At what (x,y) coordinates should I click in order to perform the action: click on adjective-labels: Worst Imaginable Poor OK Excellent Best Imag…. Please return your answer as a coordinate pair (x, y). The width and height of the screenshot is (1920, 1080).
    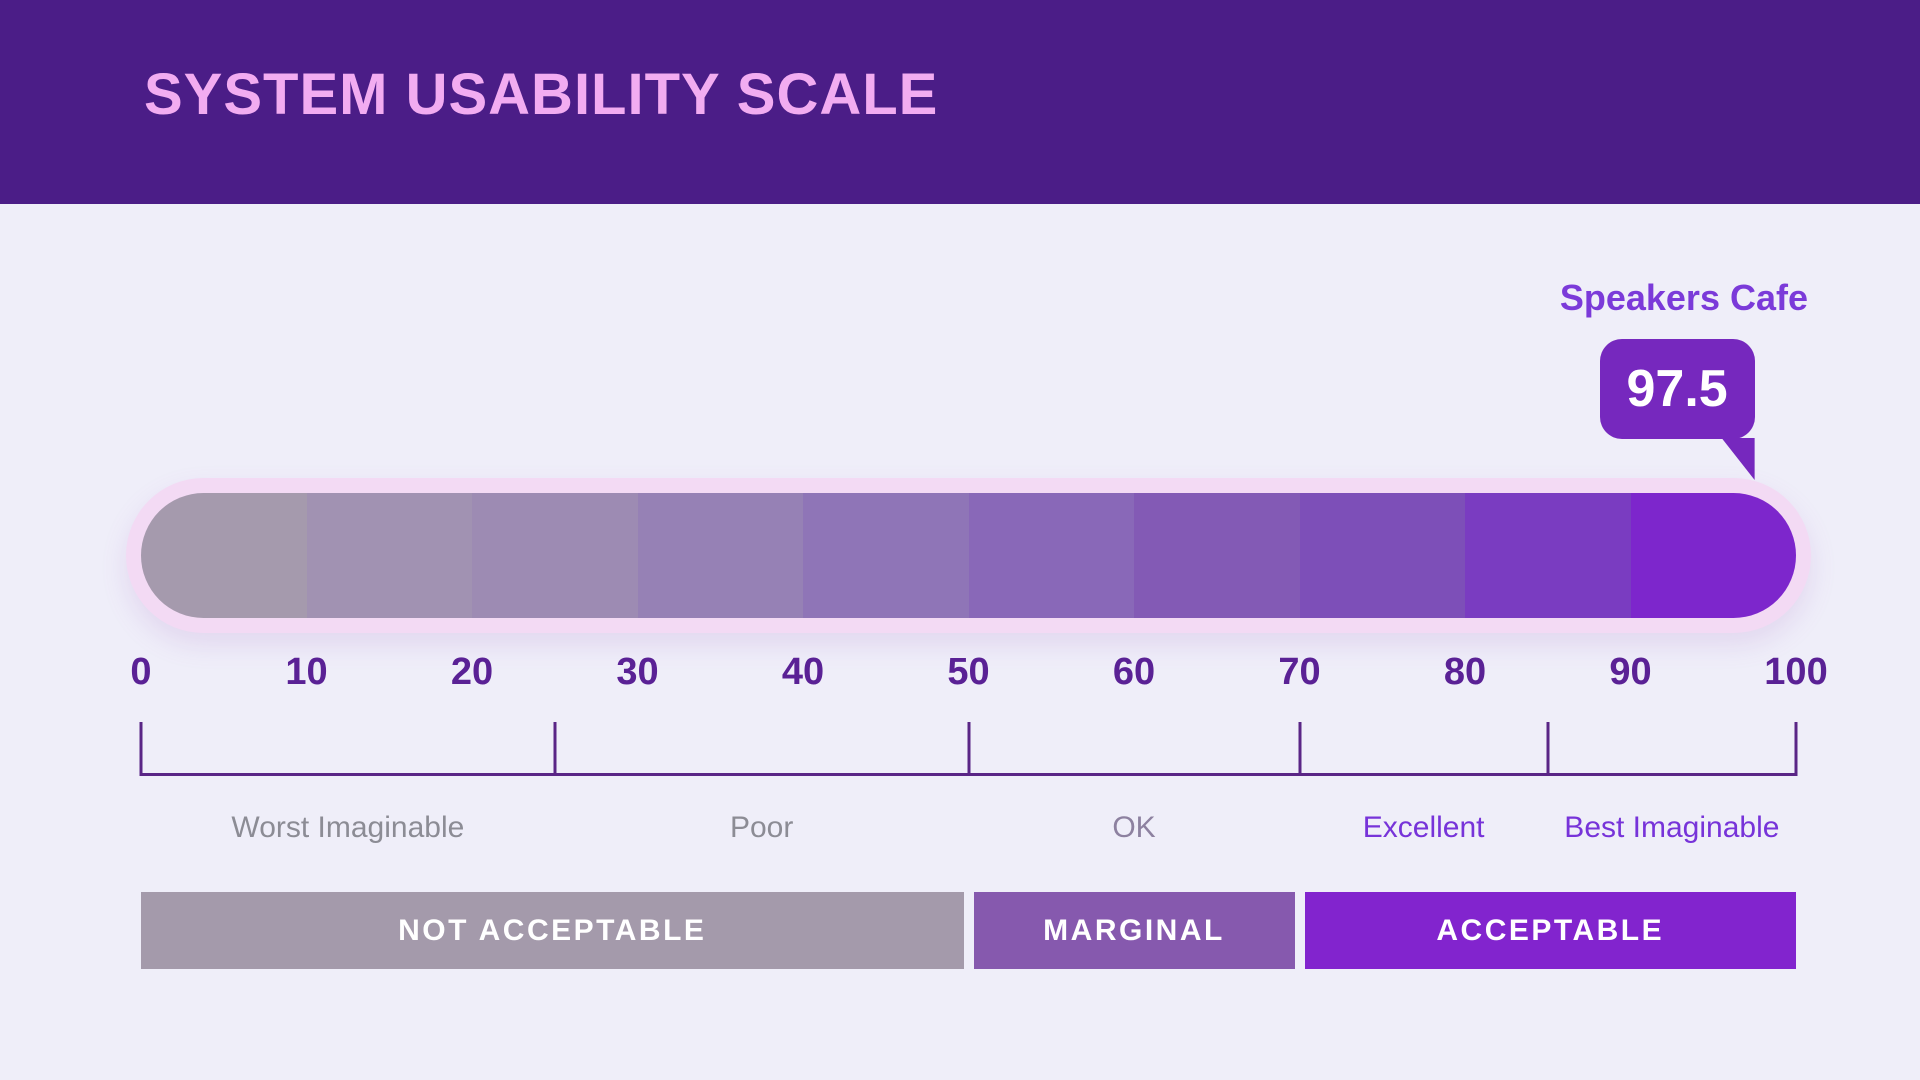
    Looking at the image, I should click on (968, 828).